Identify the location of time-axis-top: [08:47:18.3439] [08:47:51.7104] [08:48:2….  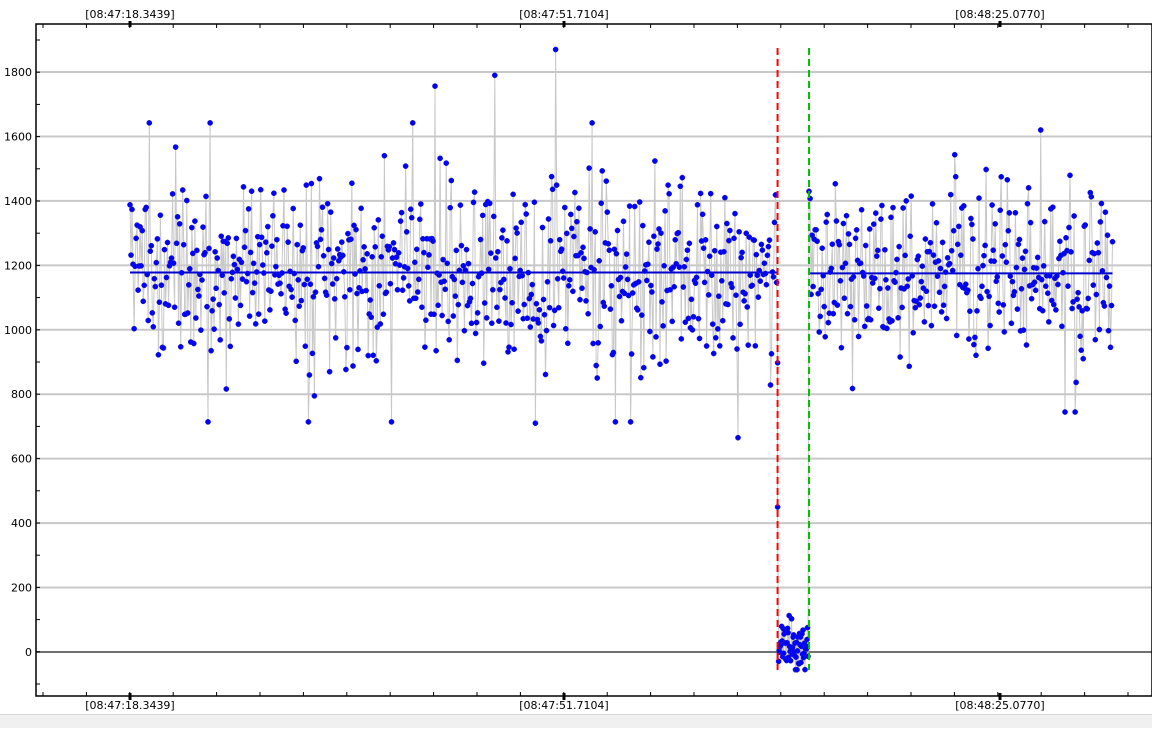
(564, 14).